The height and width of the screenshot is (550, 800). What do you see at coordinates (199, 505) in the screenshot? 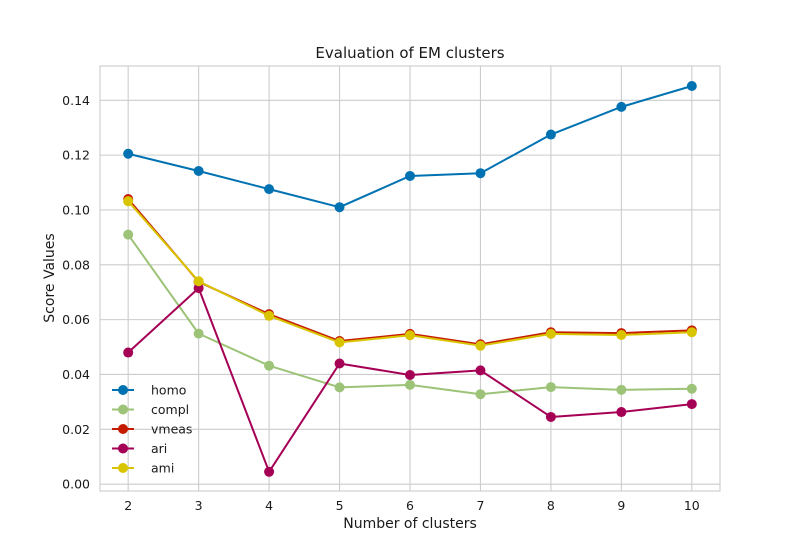
I see `x-tick-label: 3` at bounding box center [199, 505].